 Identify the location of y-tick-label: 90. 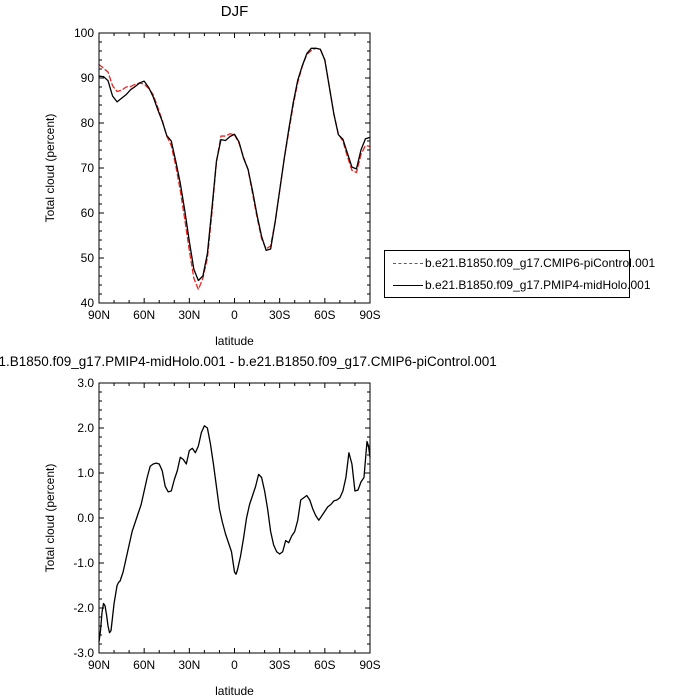
(88, 78).